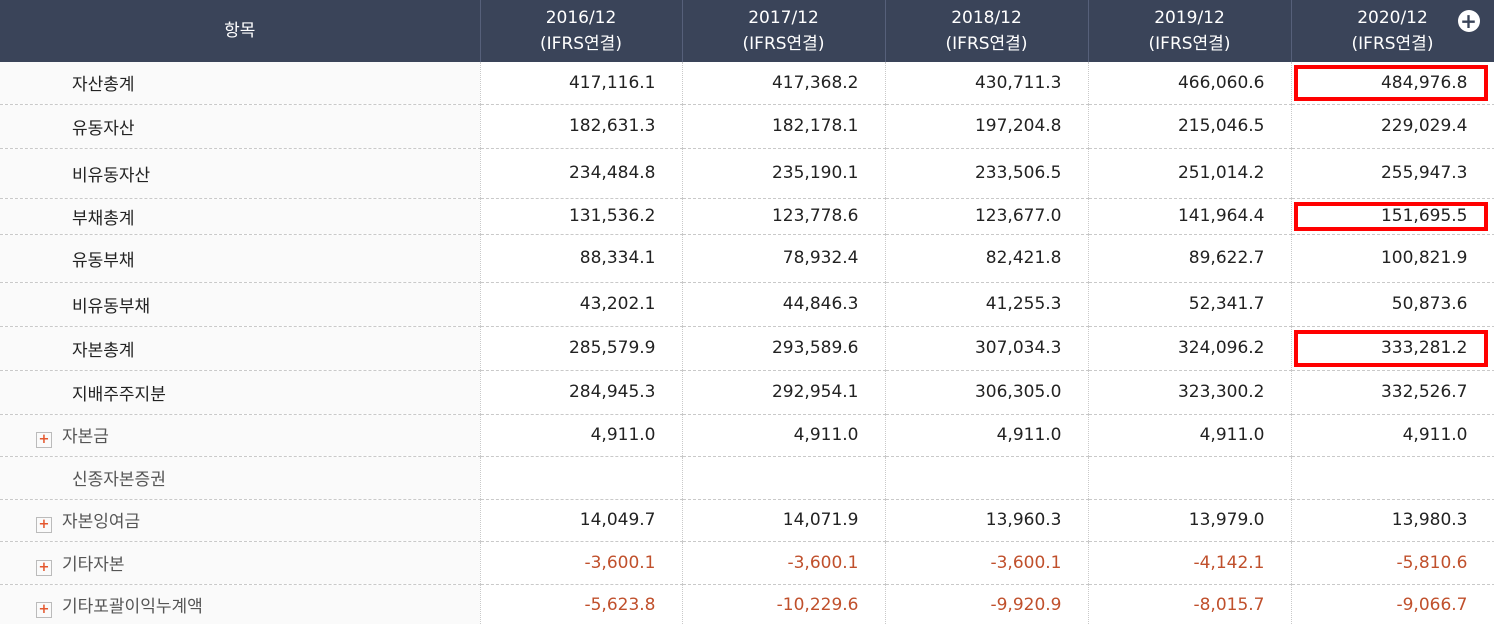  I want to click on value-cell: 255,947.3, so click(1392, 173).